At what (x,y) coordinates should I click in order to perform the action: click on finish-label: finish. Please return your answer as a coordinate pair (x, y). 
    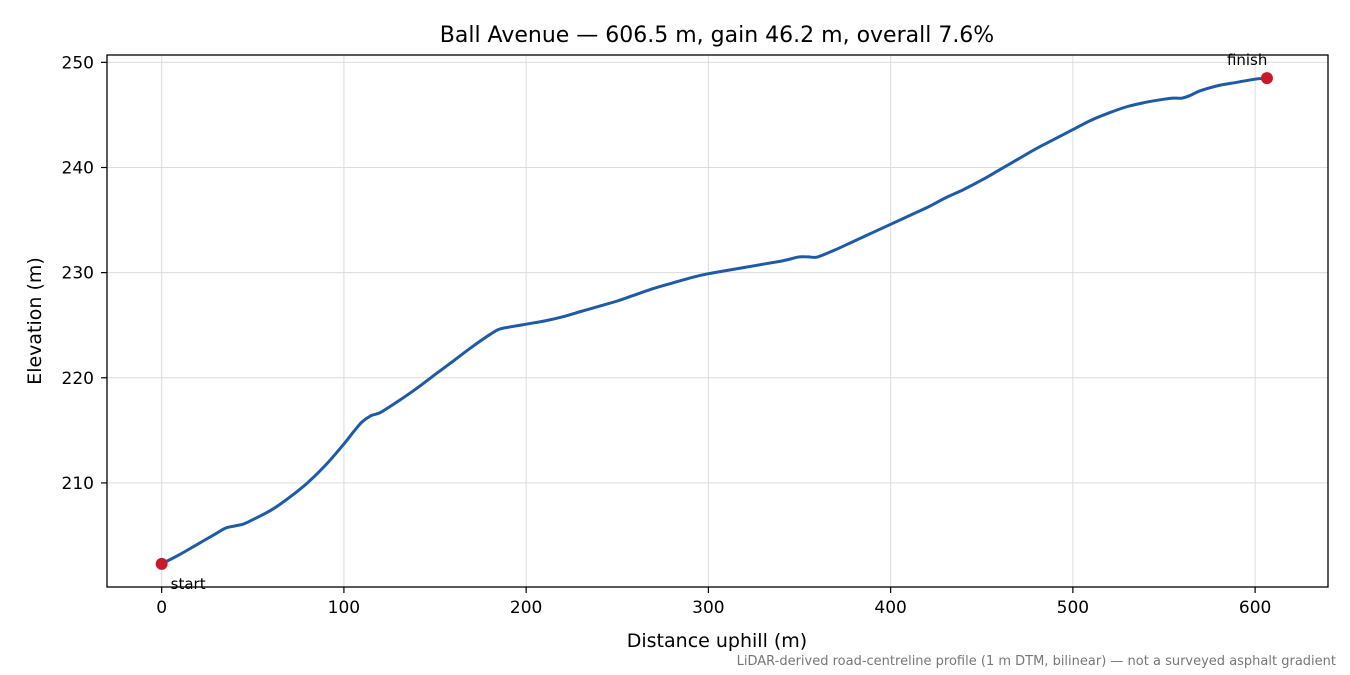
    Looking at the image, I should click on (1247, 60).